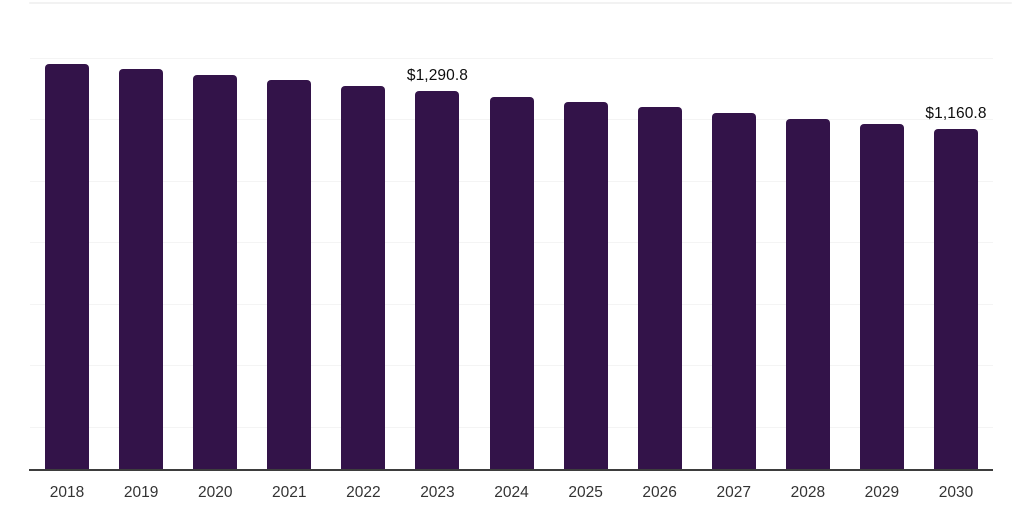 The width and height of the screenshot is (1024, 512). Describe the element at coordinates (733, 492) in the screenshot. I see `x-tick-label-2027: 2027` at that location.